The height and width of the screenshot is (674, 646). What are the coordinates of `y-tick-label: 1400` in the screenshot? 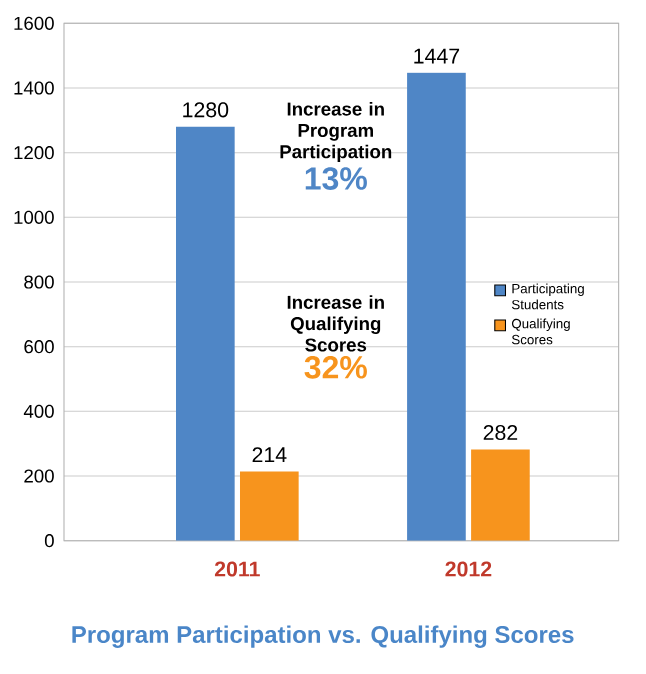 It's located at (34, 88).